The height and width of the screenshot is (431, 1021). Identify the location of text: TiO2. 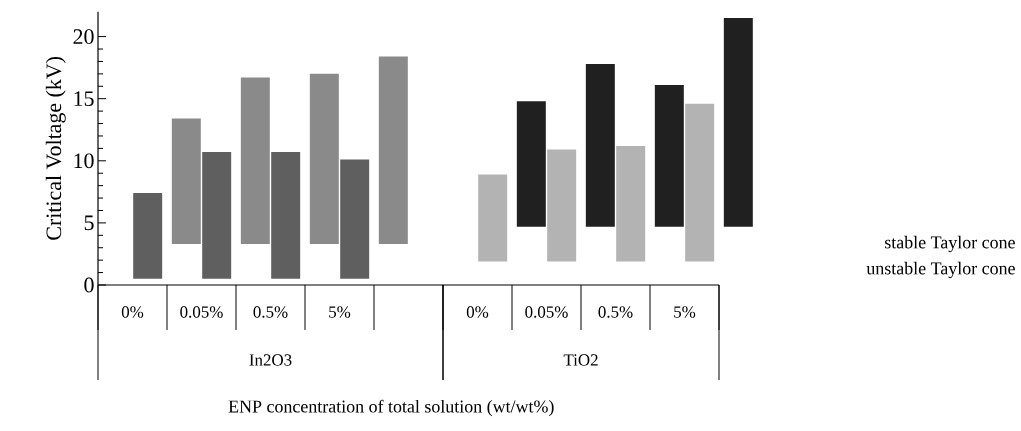
(580, 360).